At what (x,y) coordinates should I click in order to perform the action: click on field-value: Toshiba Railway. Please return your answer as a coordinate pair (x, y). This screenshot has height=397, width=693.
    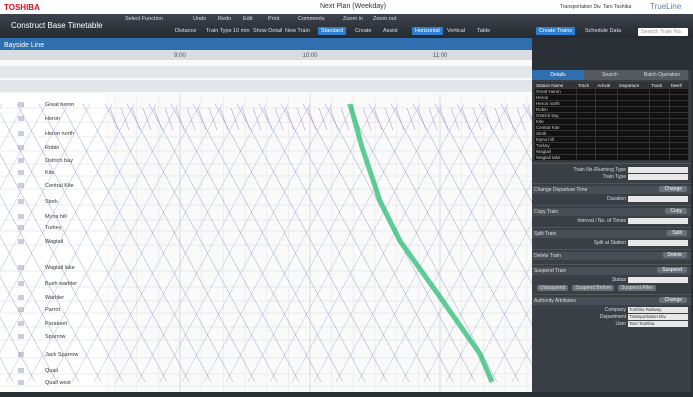
    Looking at the image, I should click on (658, 310).